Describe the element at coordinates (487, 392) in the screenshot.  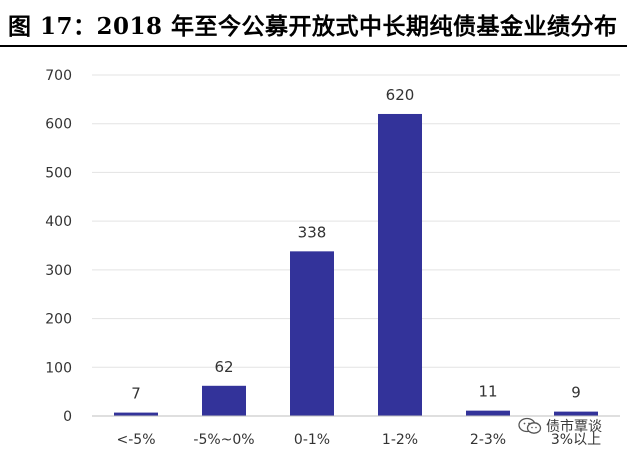
I see `data-label: 11` at that location.